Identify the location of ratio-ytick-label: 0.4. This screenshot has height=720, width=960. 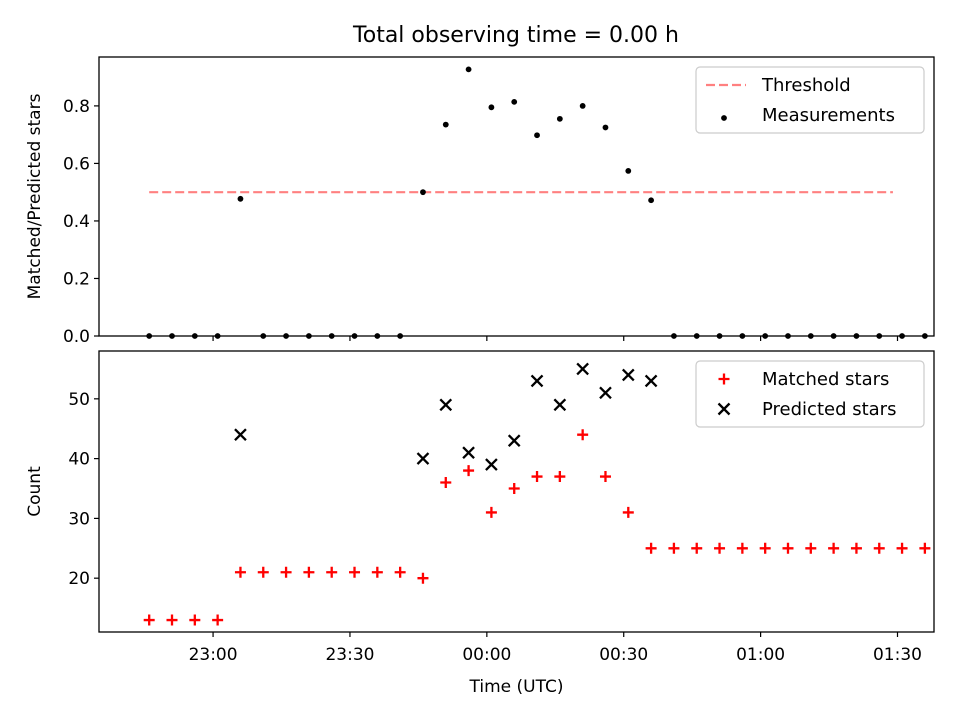
(76, 222).